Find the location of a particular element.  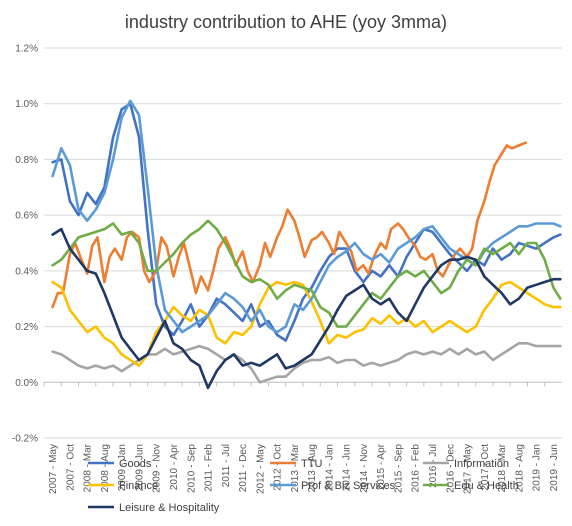

x-tick-label: 2016 - Jul is located at coordinates (433, 466).